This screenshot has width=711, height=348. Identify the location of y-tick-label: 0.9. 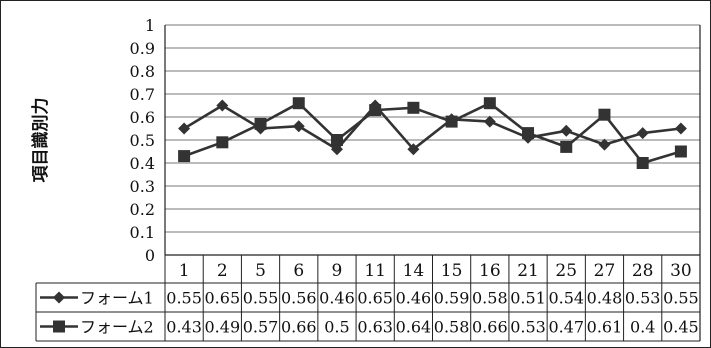
(142, 48).